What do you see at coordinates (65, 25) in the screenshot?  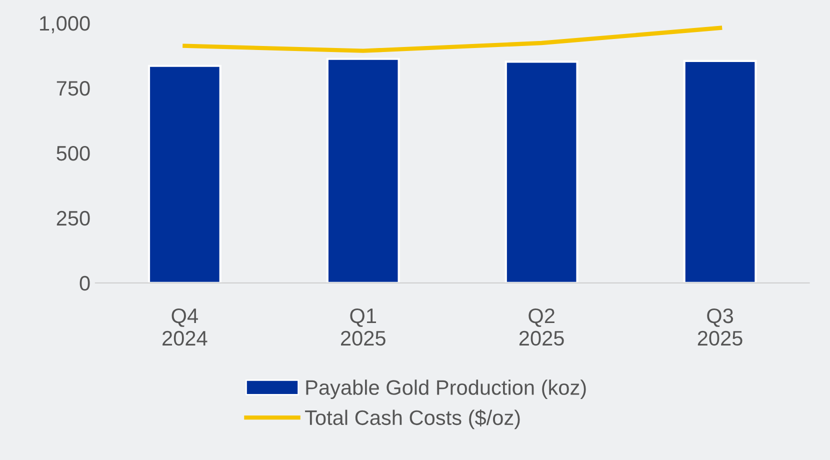 I see `y-tick-label: 1,000` at bounding box center [65, 25].